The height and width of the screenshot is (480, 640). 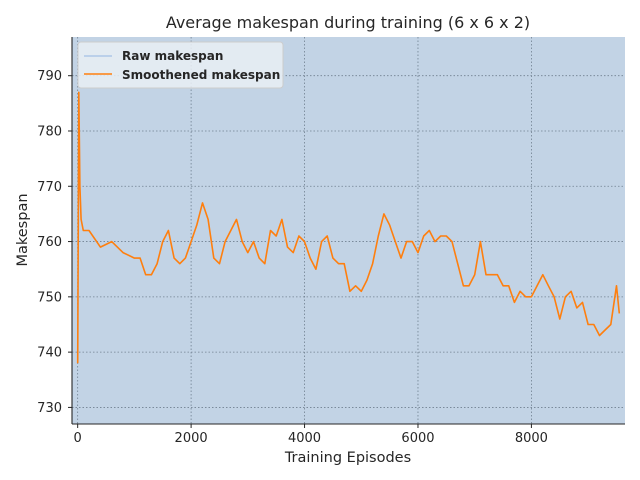 I want to click on legend: Raw makespan Smoothened makespan, so click(x=180, y=65).